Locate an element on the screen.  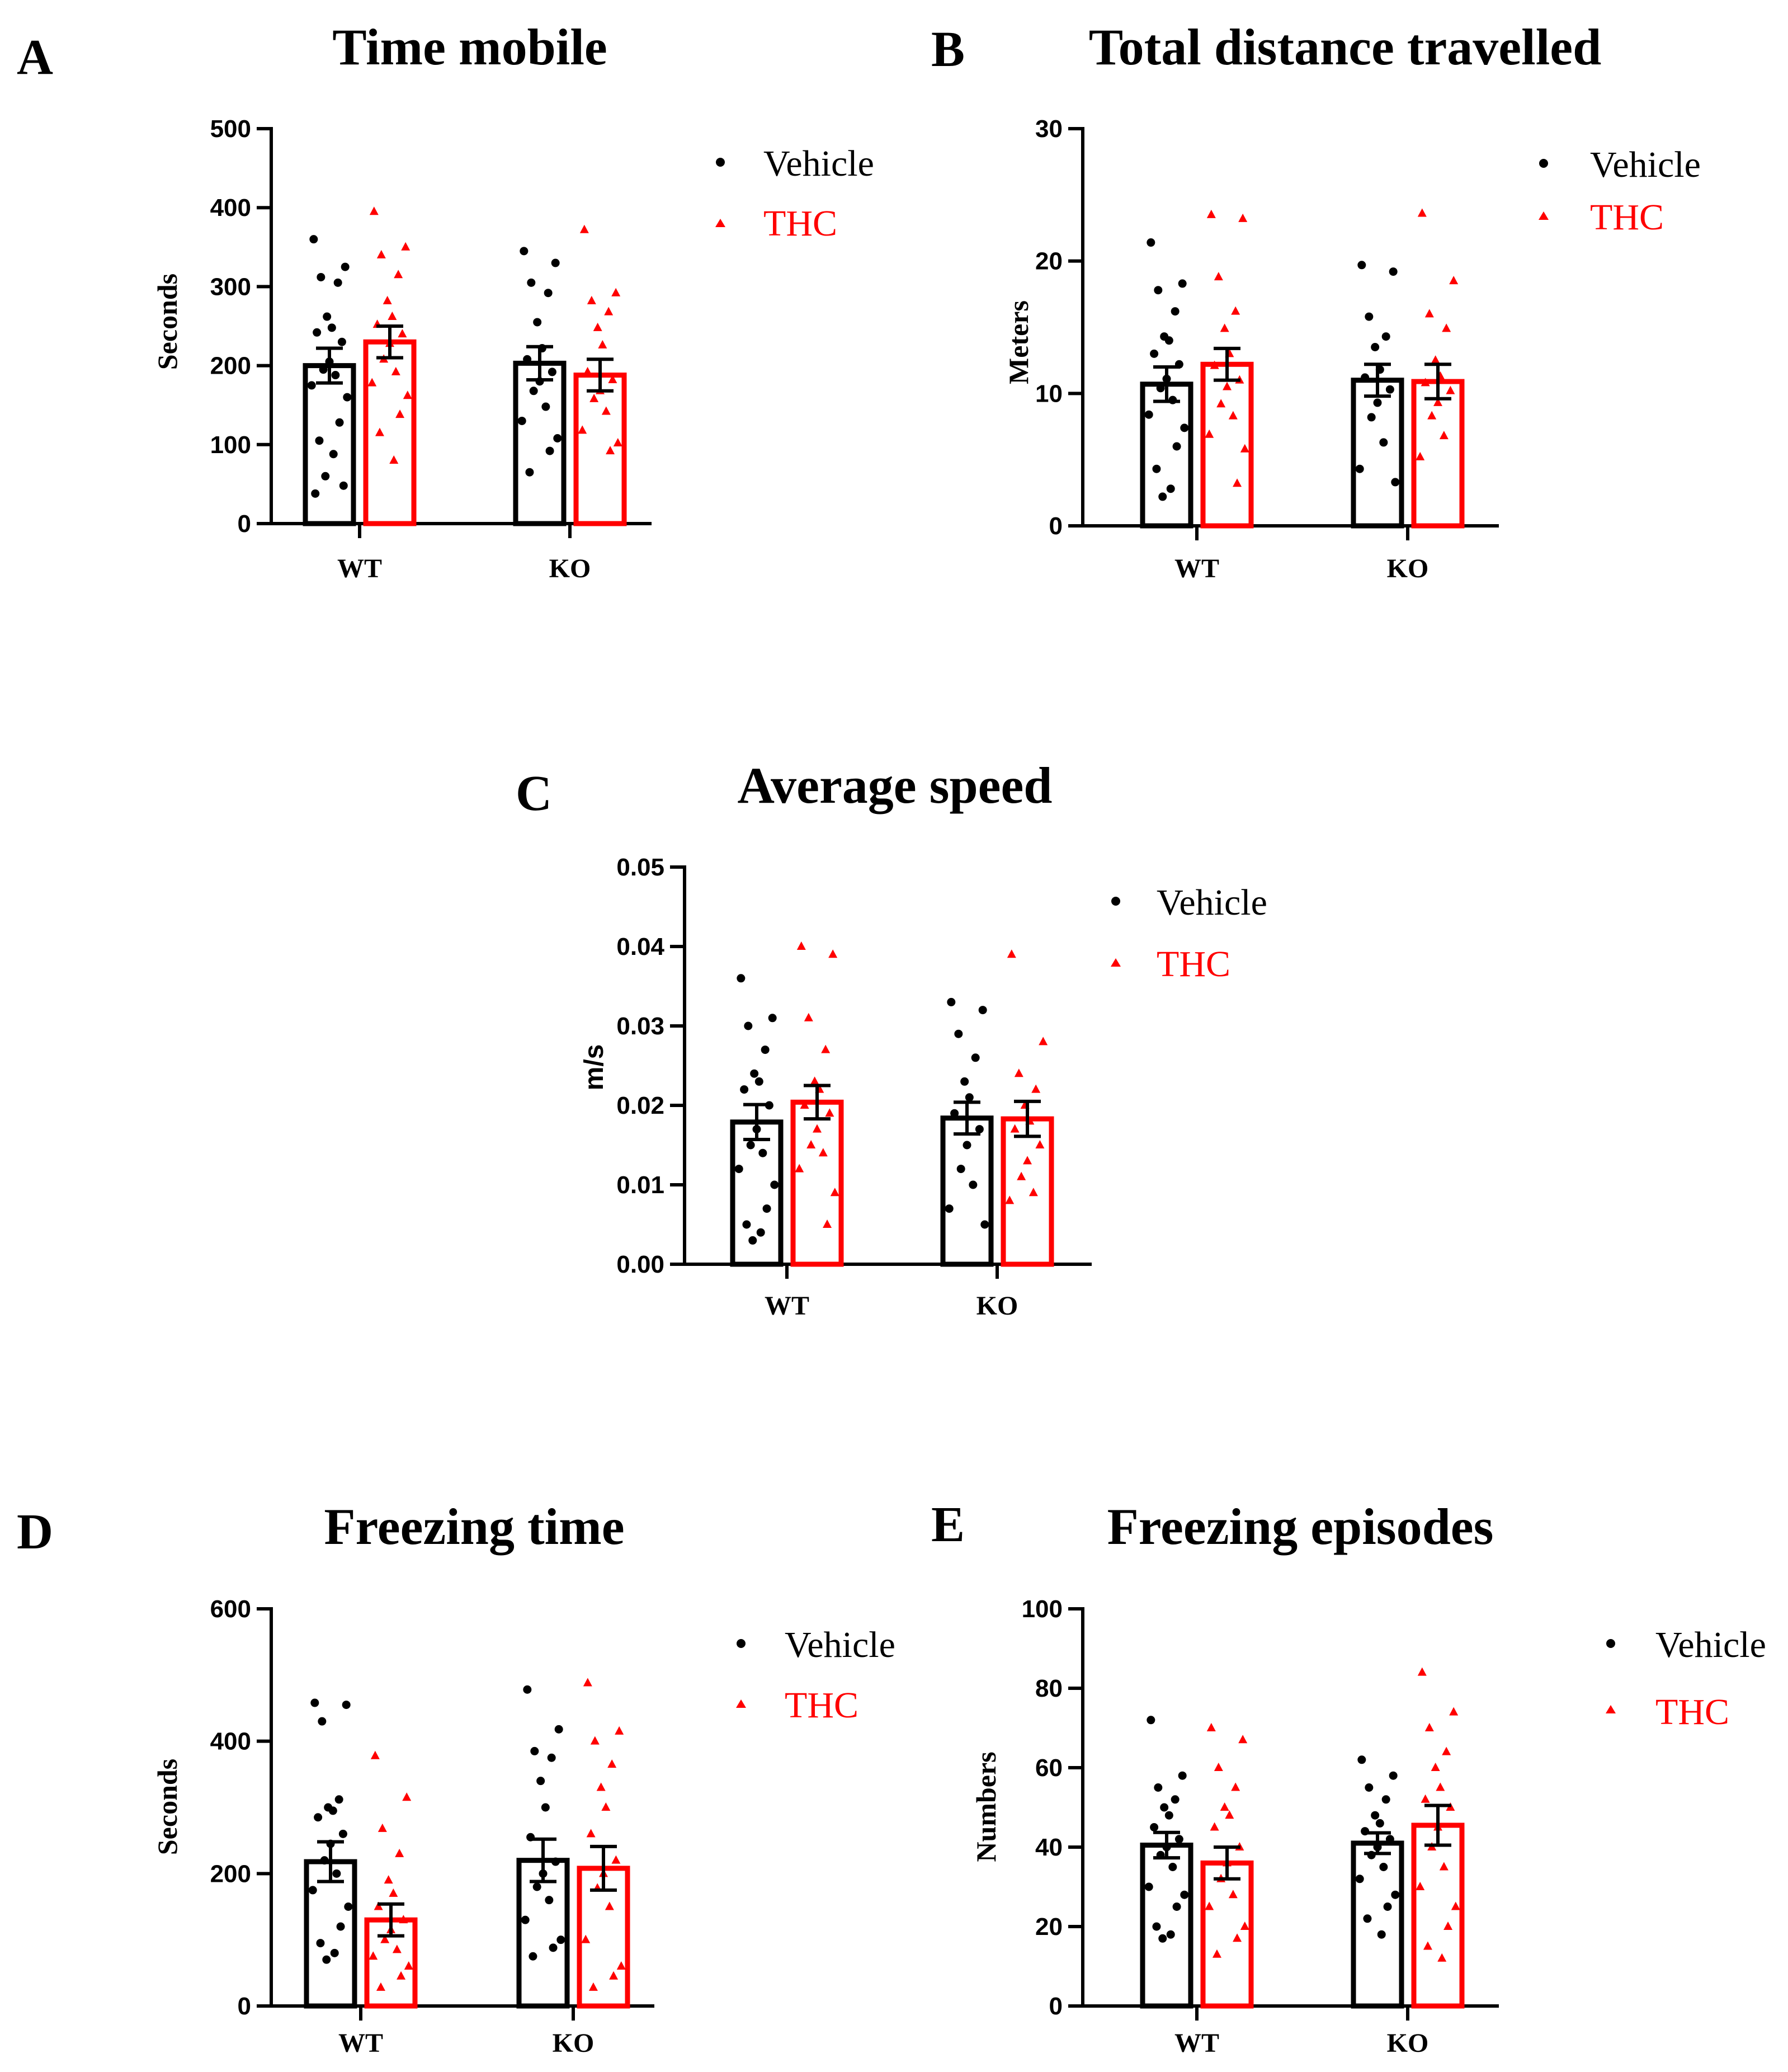
y-axis-label: Meters is located at coordinates (1018, 342).